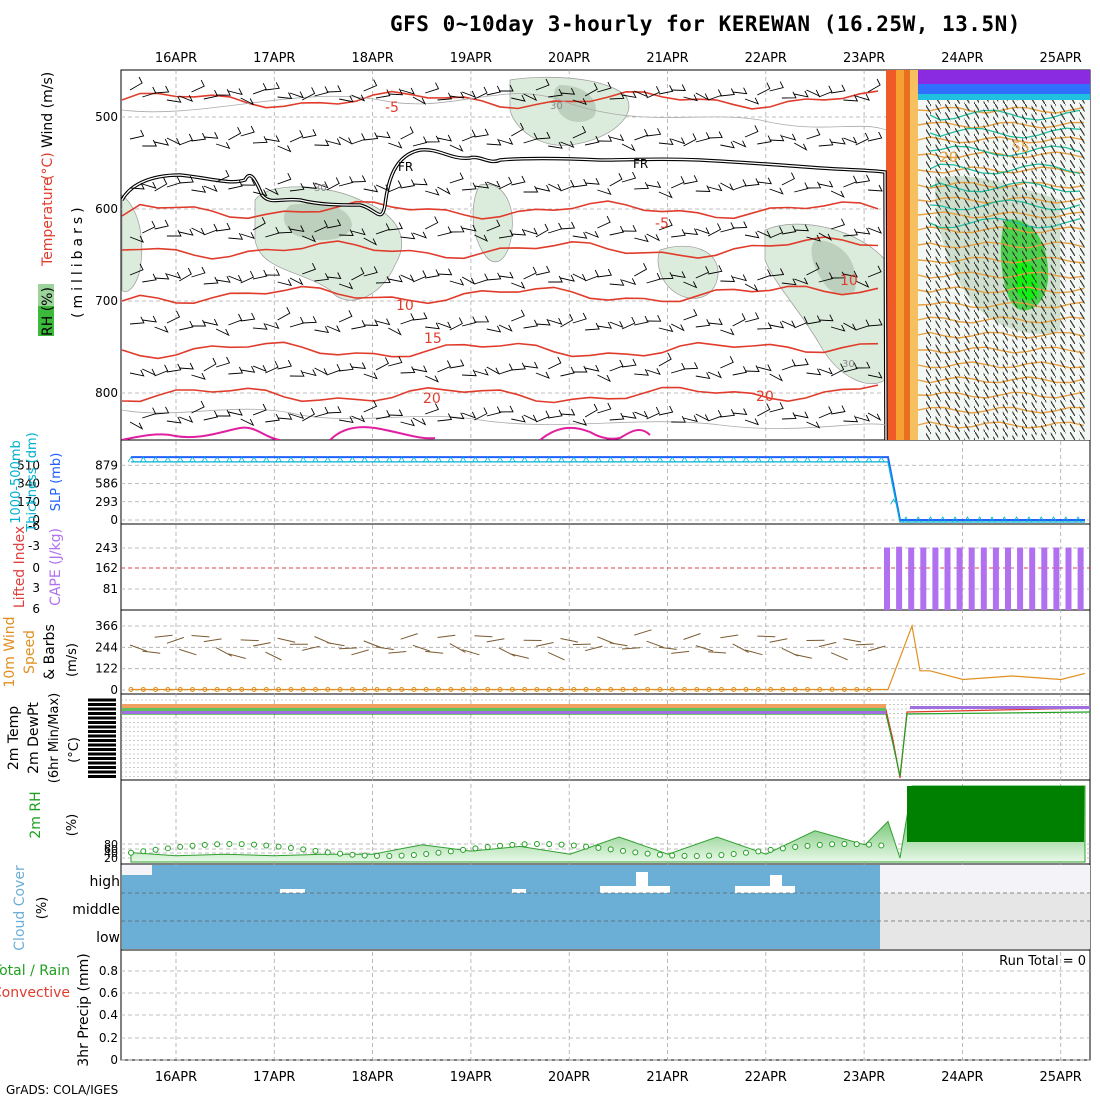  I want to click on date-top-21APR: 21APR, so click(667, 58).